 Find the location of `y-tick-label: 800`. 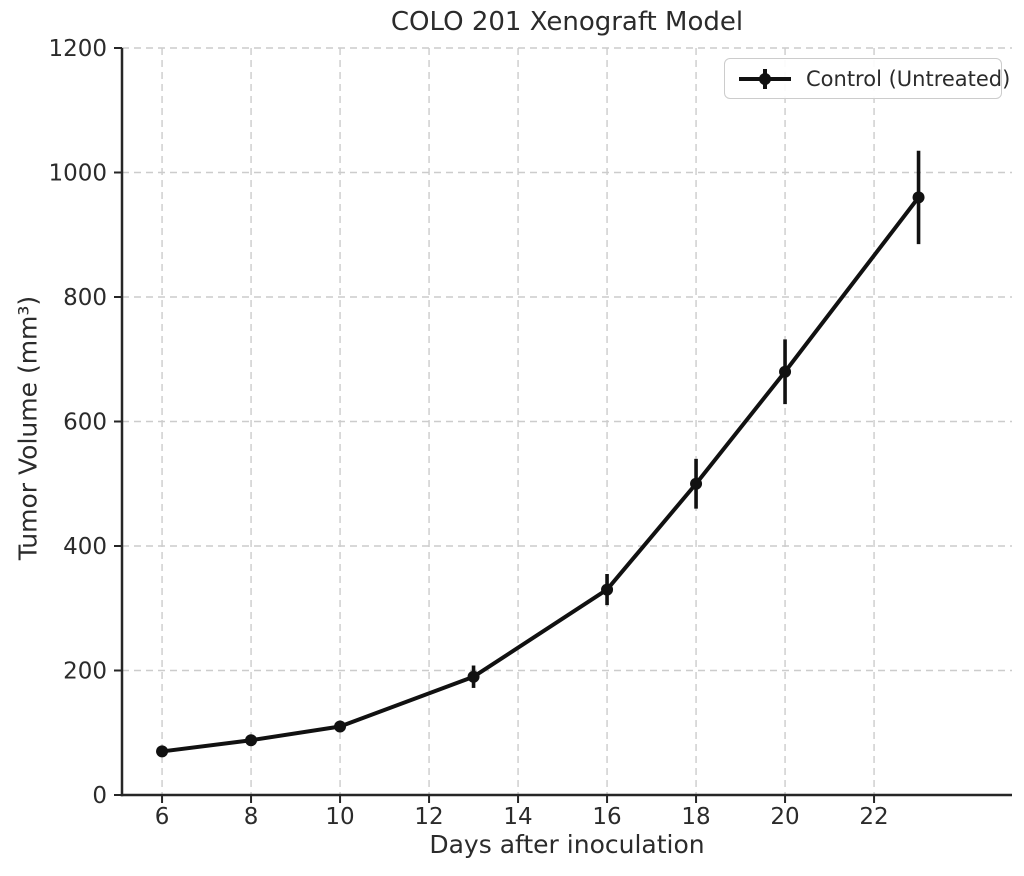

y-tick-label: 800 is located at coordinates (85, 298).